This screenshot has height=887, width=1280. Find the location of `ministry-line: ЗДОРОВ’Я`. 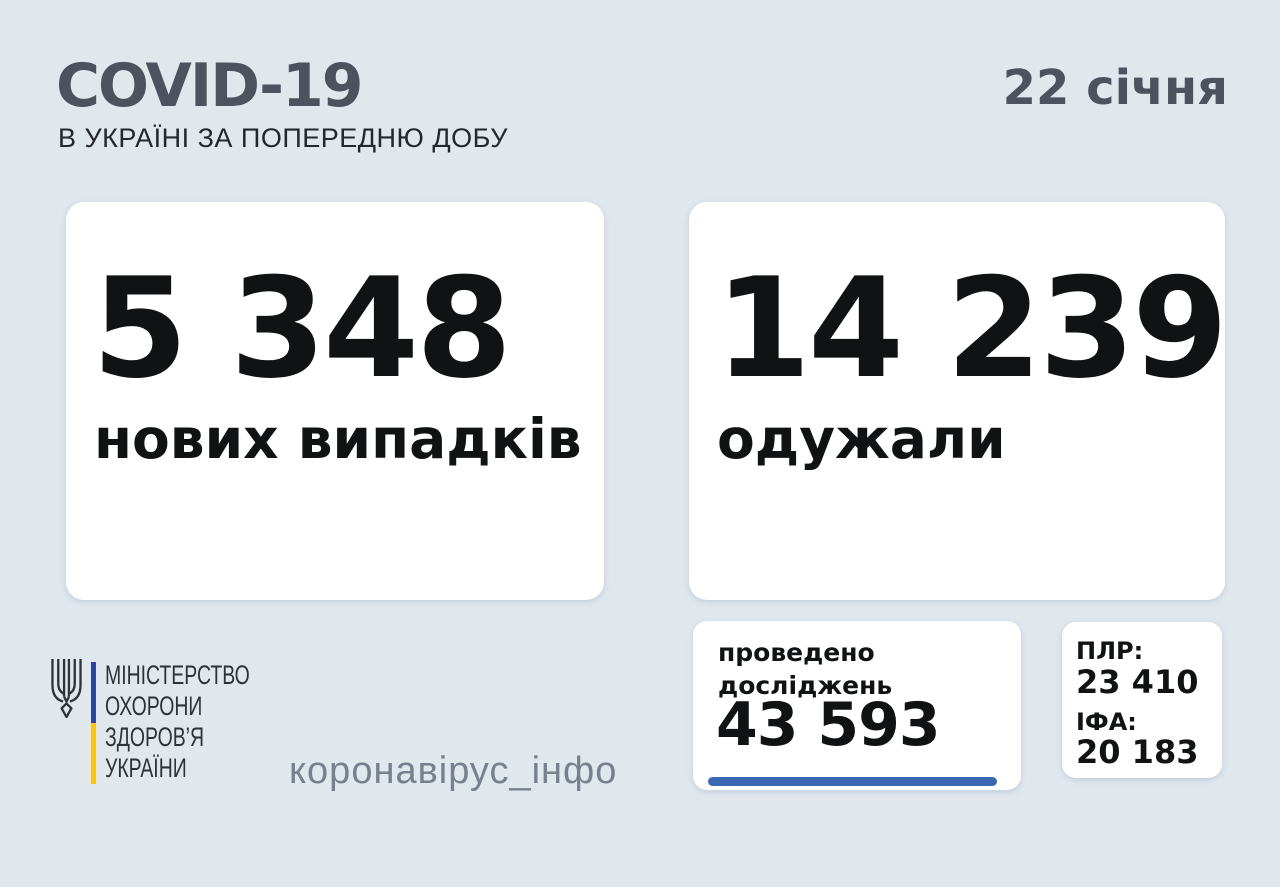

ministry-line: ЗДОРОВ’Я is located at coordinates (155, 737).